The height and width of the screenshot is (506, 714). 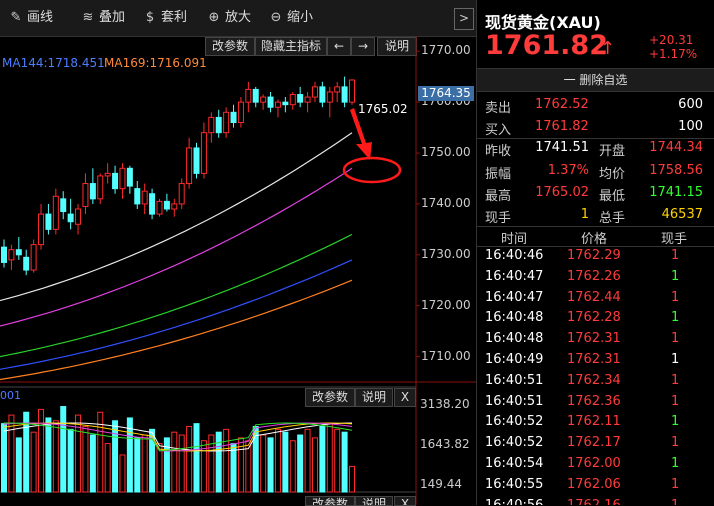 What do you see at coordinates (291, 46) in the screenshot?
I see `hide-main-indicator-button: 隐藏主指标` at bounding box center [291, 46].